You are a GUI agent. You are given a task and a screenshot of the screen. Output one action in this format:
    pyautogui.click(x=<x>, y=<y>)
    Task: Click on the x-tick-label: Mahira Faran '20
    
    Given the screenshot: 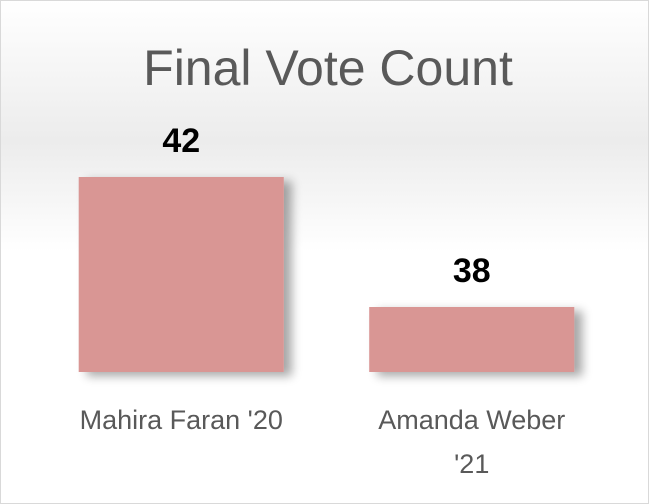 What is the action you would take?
    pyautogui.click(x=181, y=420)
    